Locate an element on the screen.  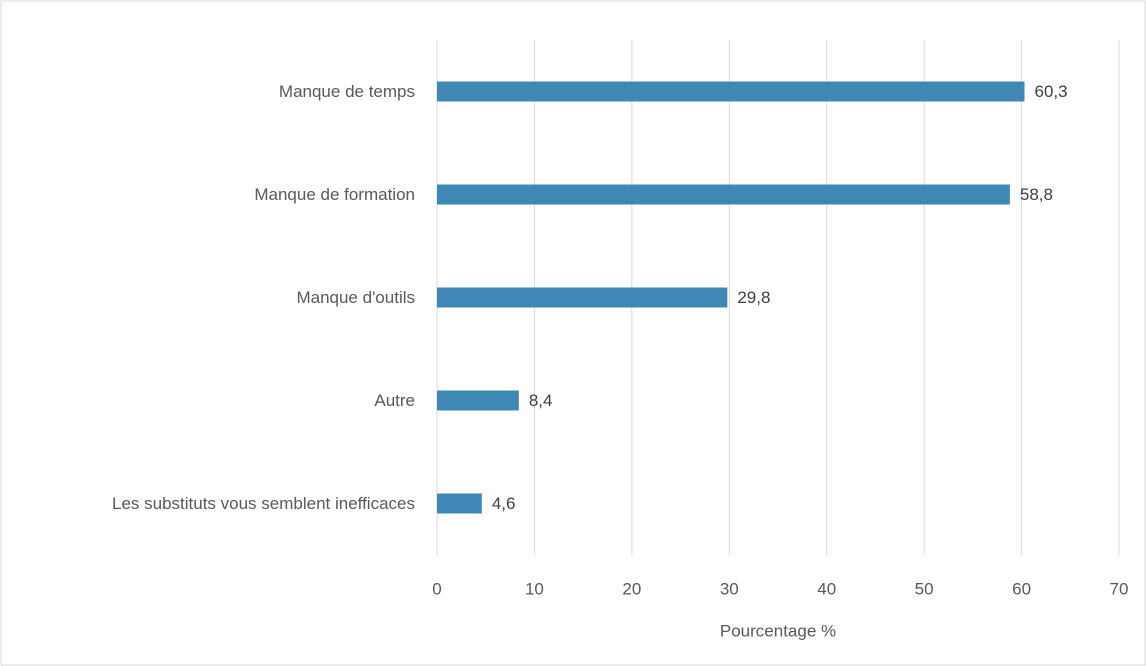
data-label: 8,4 is located at coordinates (541, 400).